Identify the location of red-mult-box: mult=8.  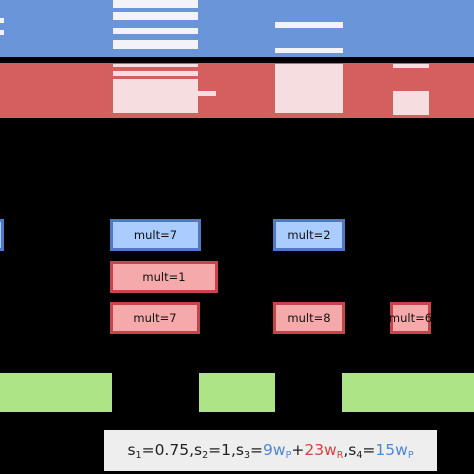
(309, 318).